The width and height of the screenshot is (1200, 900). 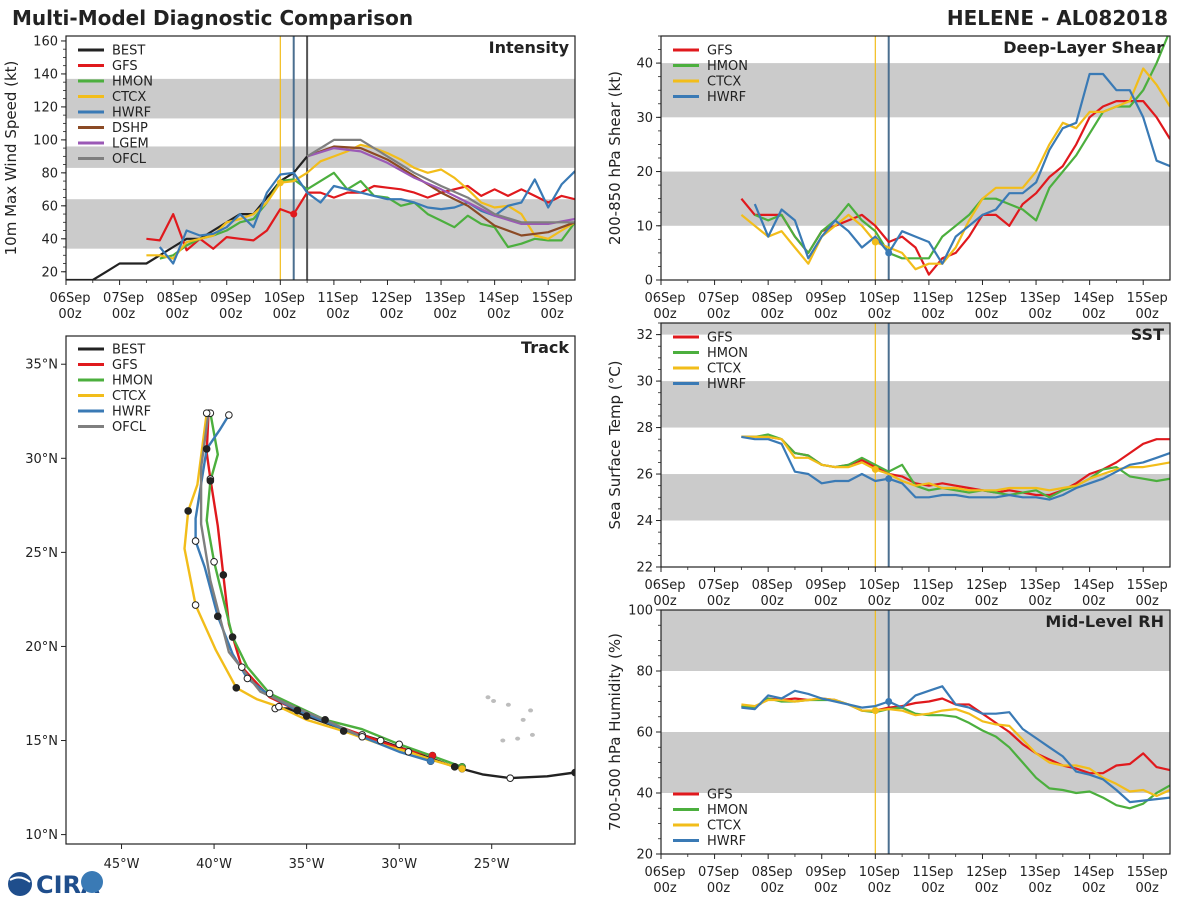 What do you see at coordinates (1147, 298) in the screenshot?
I see `shear-xtick-date-9: 15Sep` at bounding box center [1147, 298].